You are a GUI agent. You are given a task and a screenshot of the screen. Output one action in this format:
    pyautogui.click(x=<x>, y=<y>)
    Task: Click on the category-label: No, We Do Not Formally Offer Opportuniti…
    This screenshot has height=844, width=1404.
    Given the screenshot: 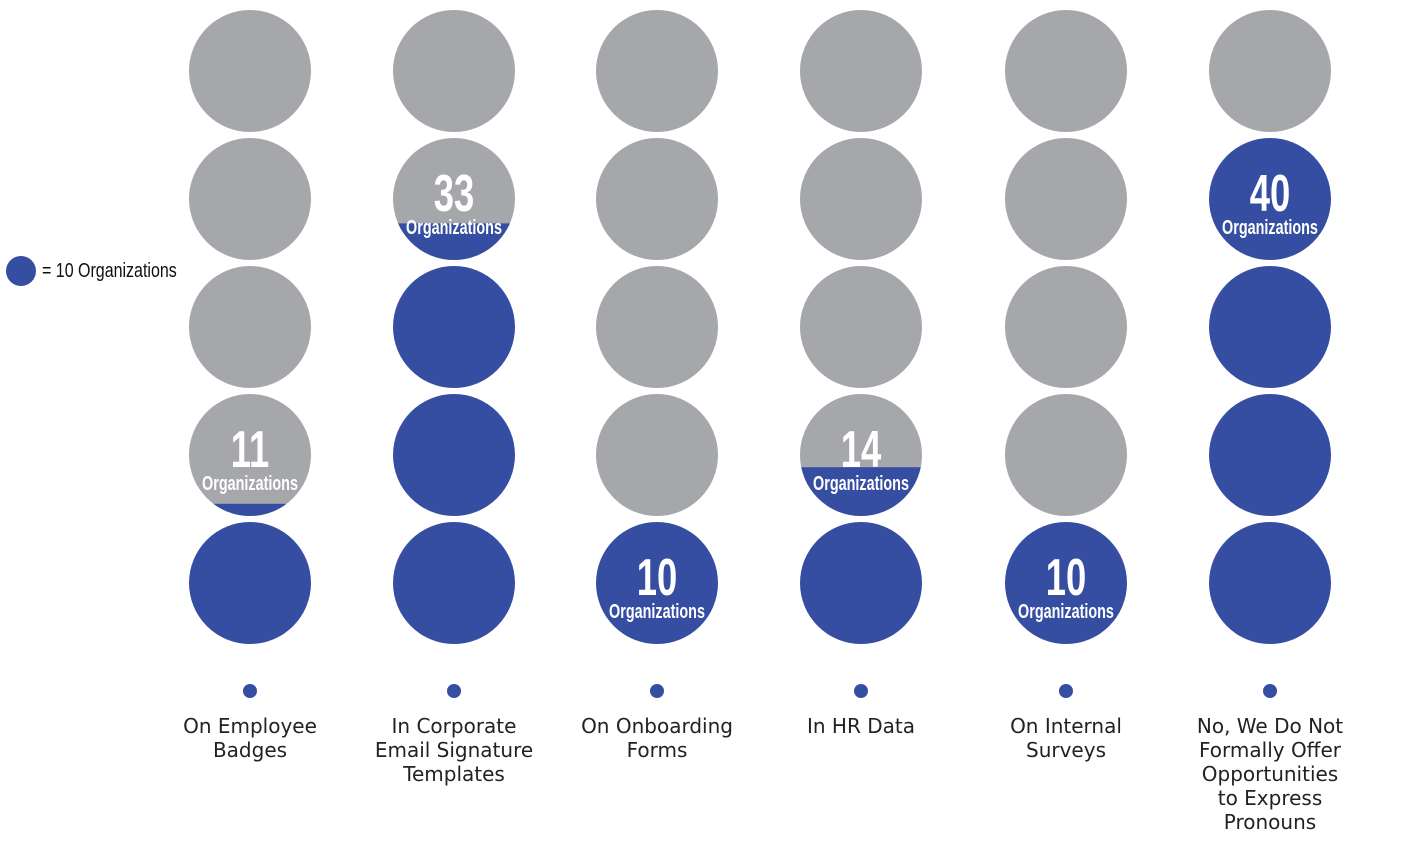 What is the action you would take?
    pyautogui.click(x=1270, y=774)
    